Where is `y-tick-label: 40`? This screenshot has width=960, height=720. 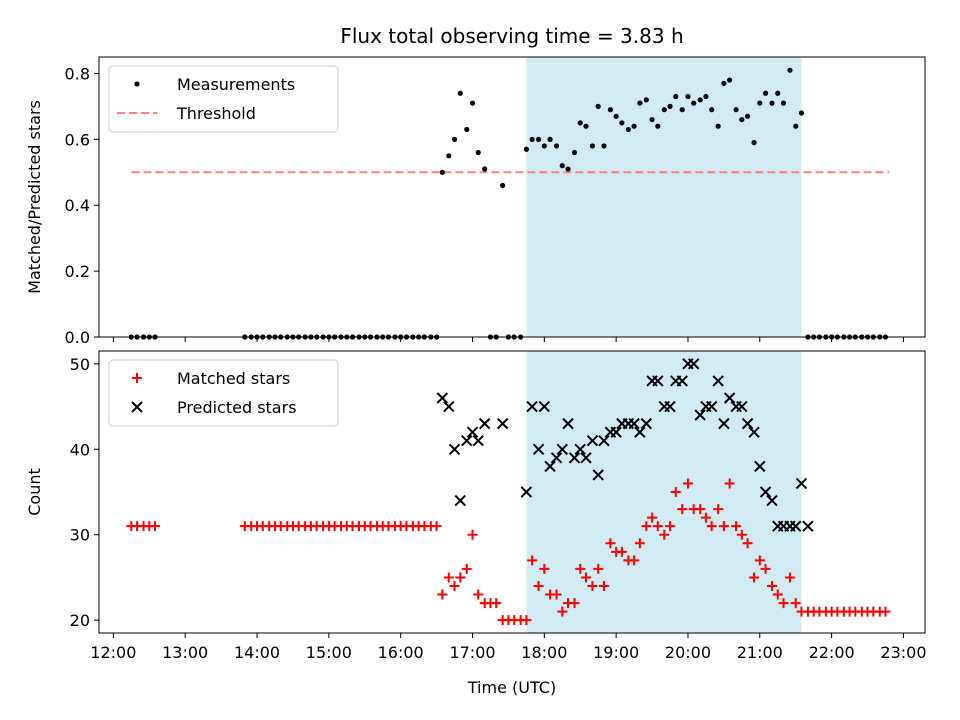 y-tick-label: 40 is located at coordinates (80, 449).